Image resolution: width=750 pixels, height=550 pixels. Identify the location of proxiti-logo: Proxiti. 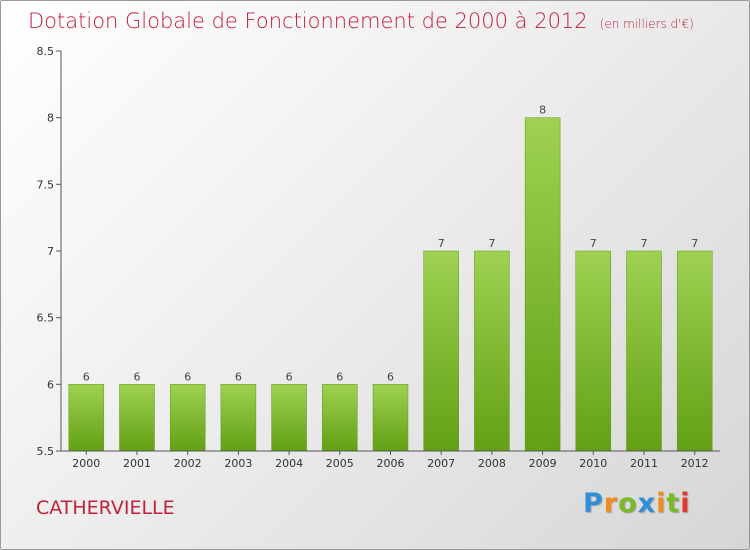
(637, 503).